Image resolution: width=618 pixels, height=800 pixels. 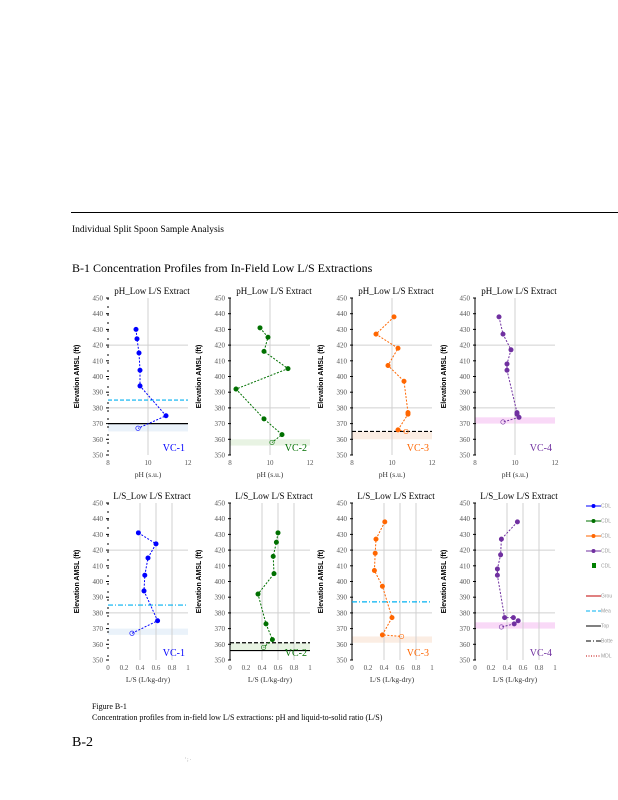 What do you see at coordinates (465, 377) in the screenshot?
I see `y-tick-label: 400` at bounding box center [465, 377].